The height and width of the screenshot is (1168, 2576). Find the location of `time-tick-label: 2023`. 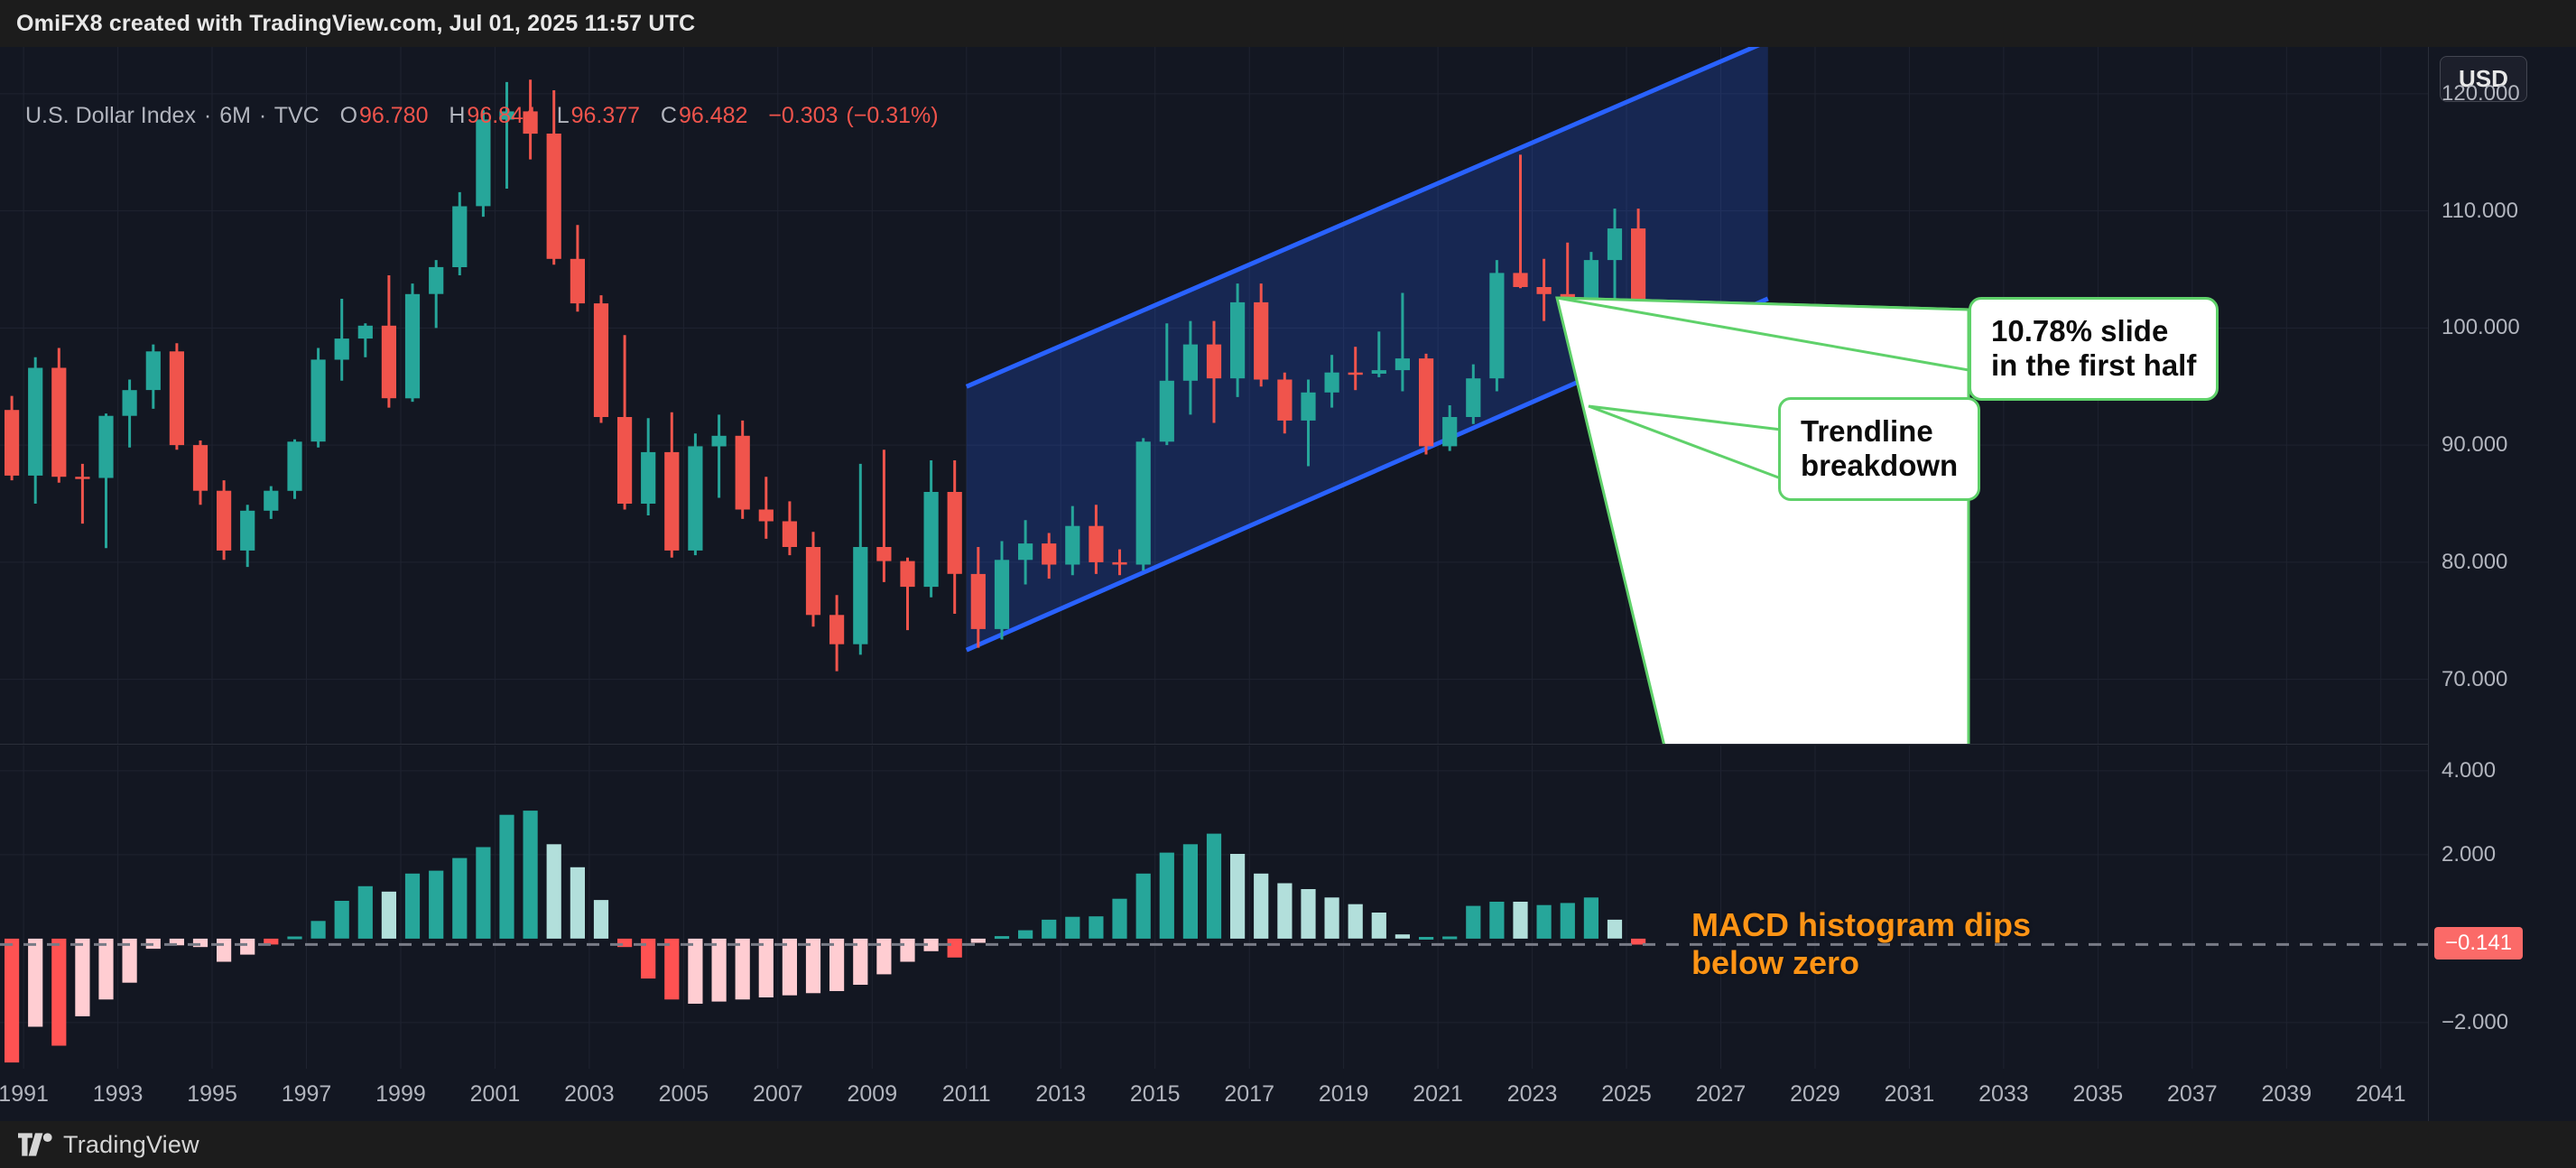

time-tick-label: 2023 is located at coordinates (1532, 1094).